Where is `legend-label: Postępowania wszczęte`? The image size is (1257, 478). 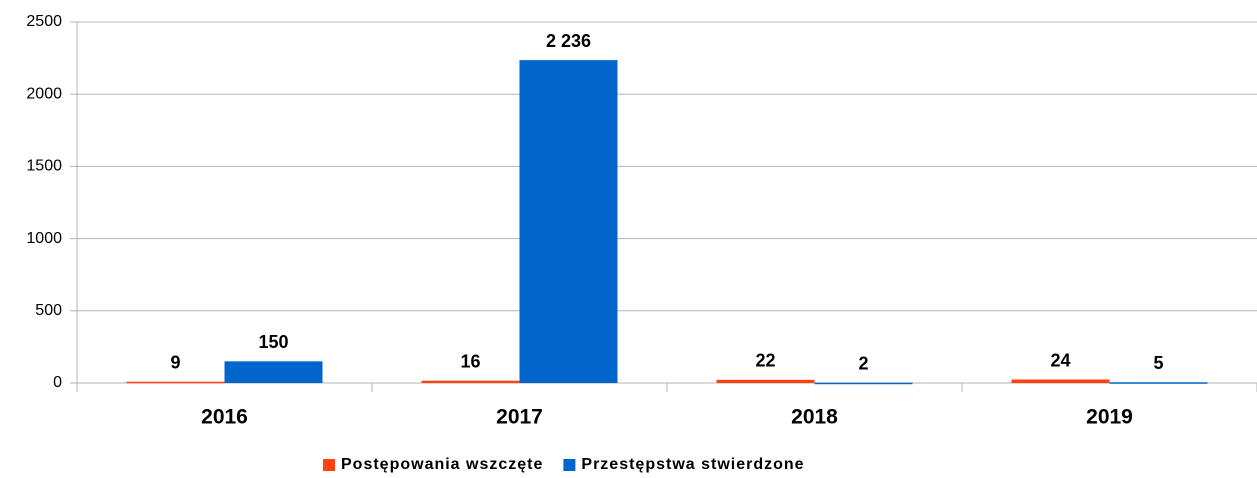 legend-label: Postępowania wszczęte is located at coordinates (442, 464).